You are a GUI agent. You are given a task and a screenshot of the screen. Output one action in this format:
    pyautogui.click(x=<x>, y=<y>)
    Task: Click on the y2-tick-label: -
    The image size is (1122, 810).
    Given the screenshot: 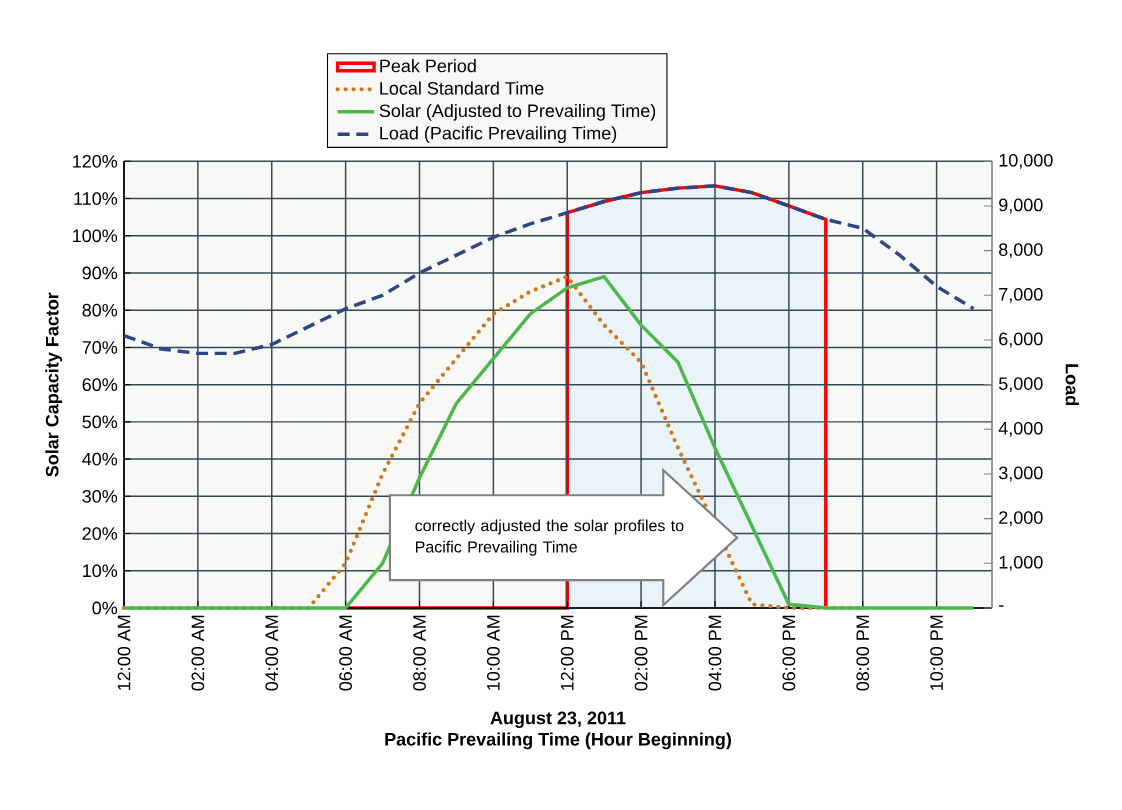 What is the action you would take?
    pyautogui.click(x=1001, y=606)
    